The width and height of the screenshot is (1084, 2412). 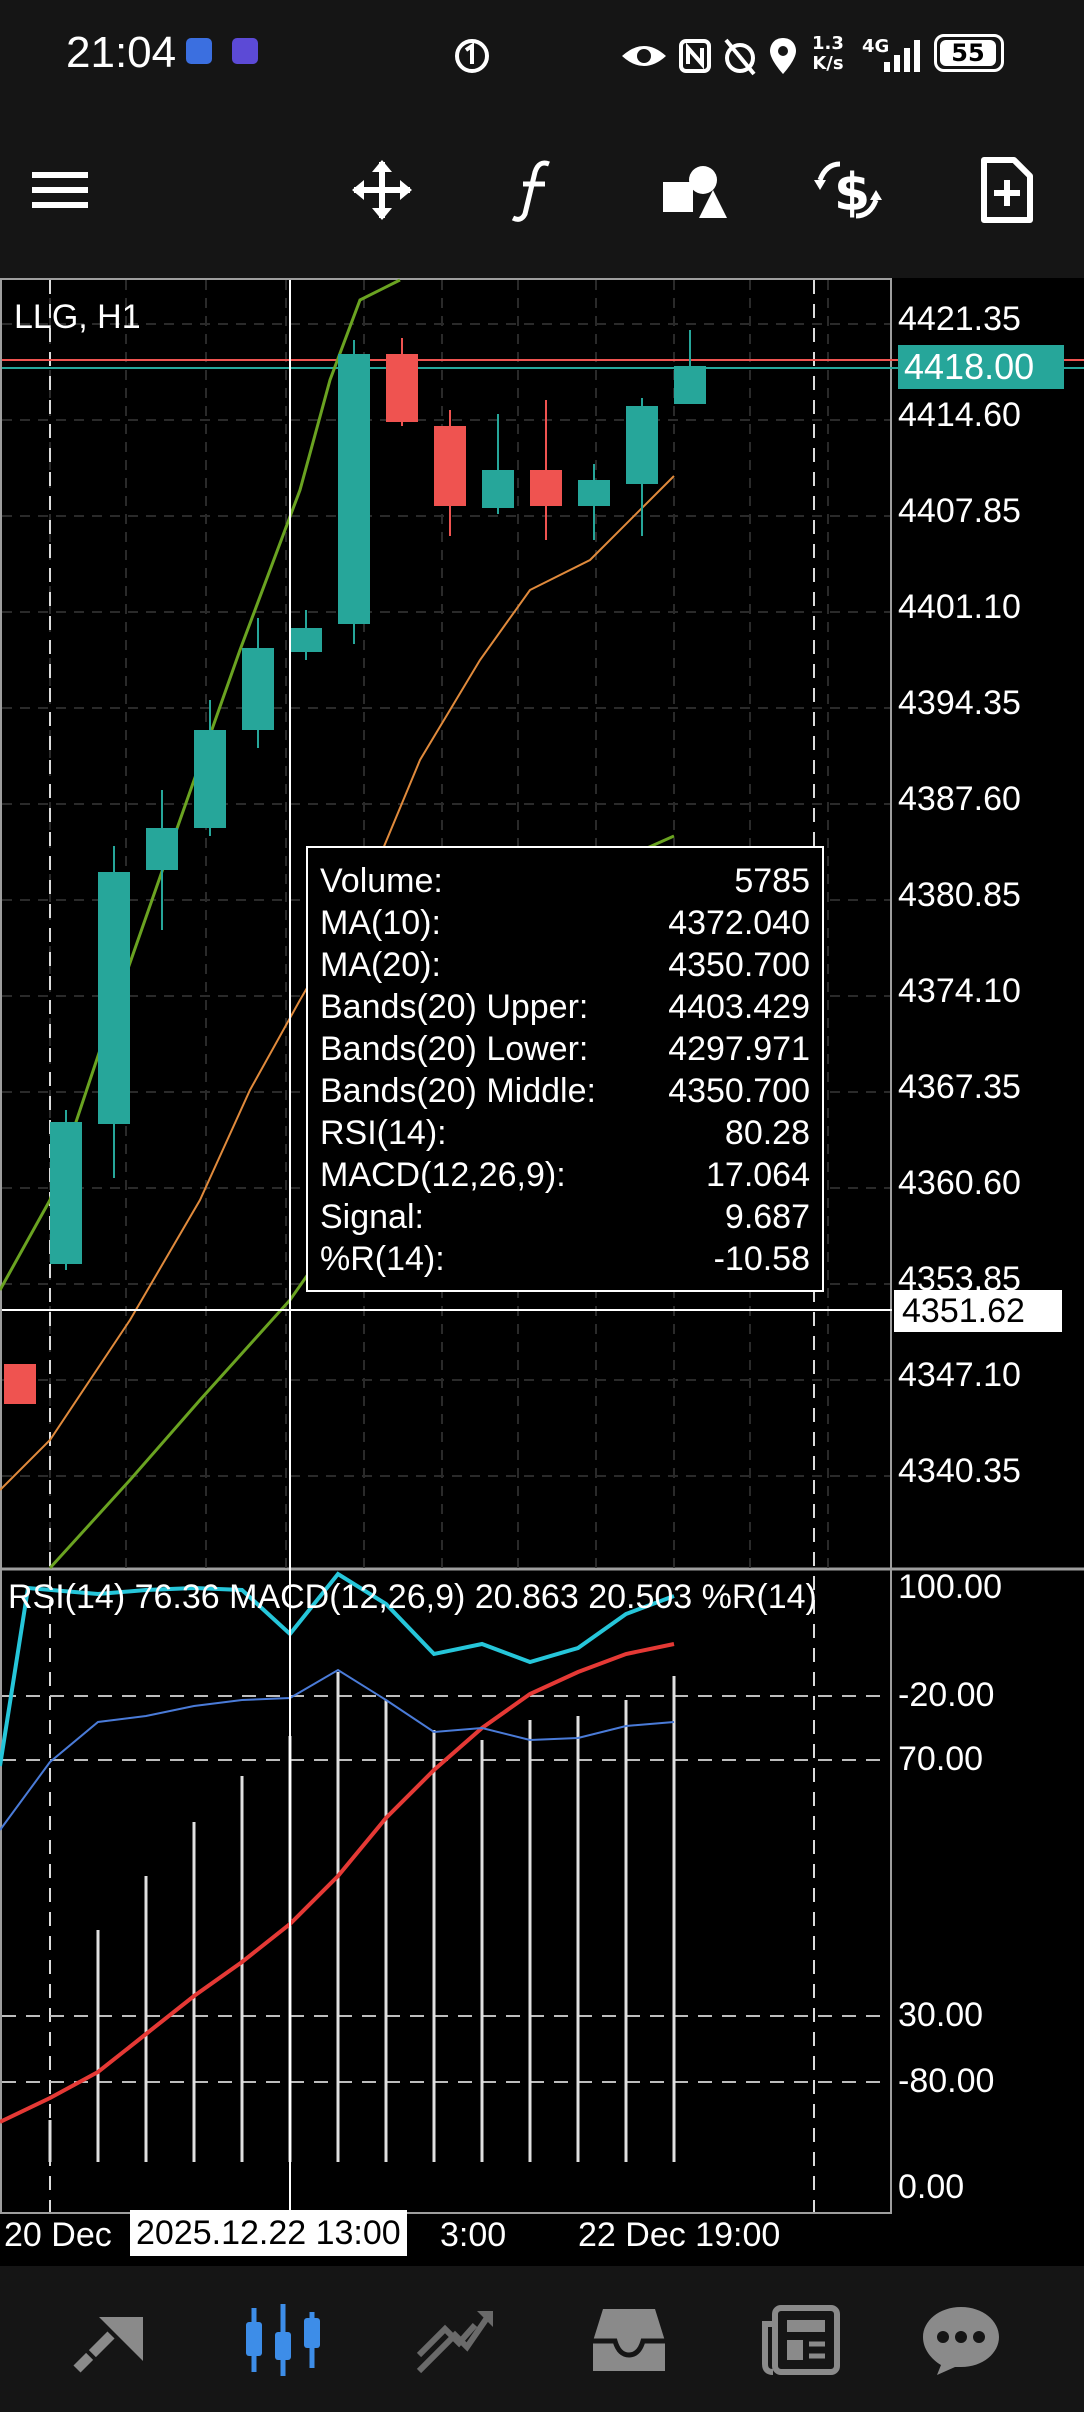 I want to click on price-tick-label: 4407.85, so click(x=959, y=511).